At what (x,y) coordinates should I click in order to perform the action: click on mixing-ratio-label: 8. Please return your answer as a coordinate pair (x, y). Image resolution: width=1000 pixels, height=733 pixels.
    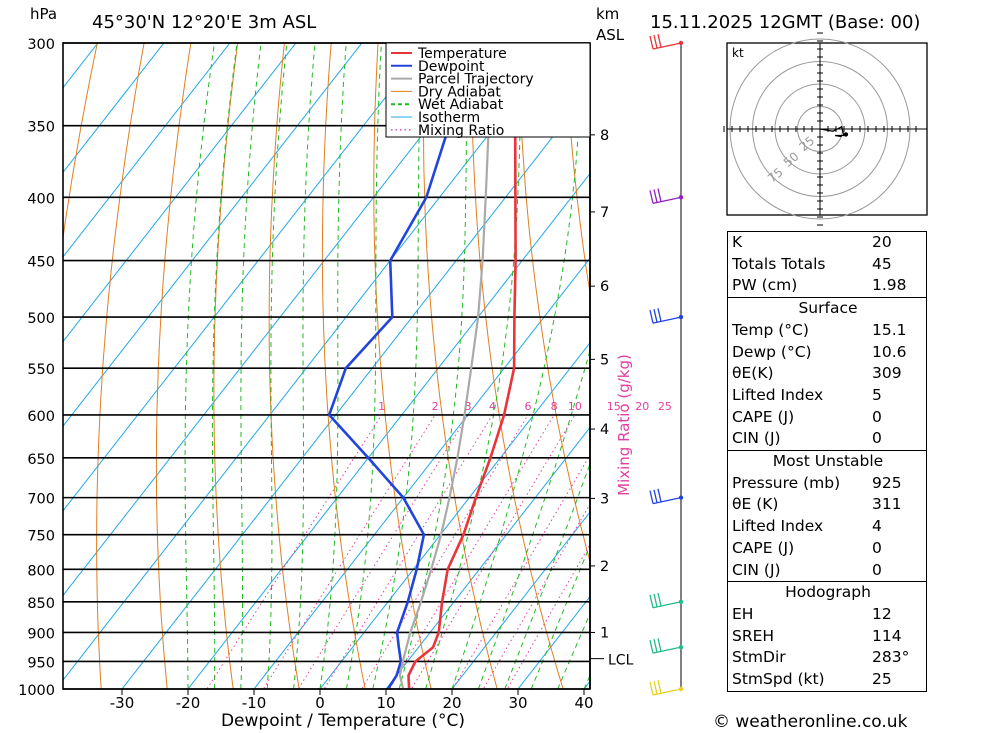
    Looking at the image, I should click on (554, 406).